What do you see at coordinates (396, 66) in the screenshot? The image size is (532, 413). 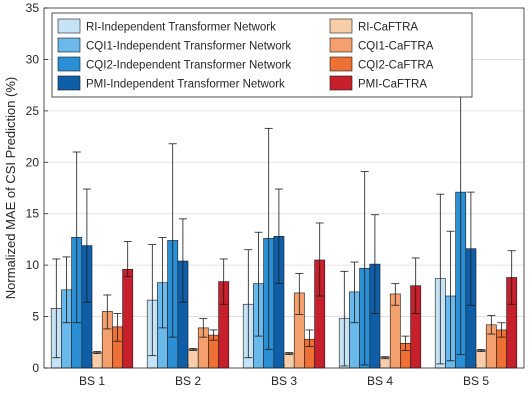 I see `legend-label: CQI2-CaFTRA` at bounding box center [396, 66].